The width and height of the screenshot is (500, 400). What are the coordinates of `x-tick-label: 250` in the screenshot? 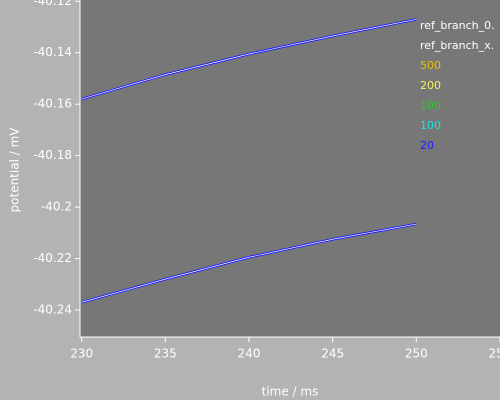 It's located at (416, 354).